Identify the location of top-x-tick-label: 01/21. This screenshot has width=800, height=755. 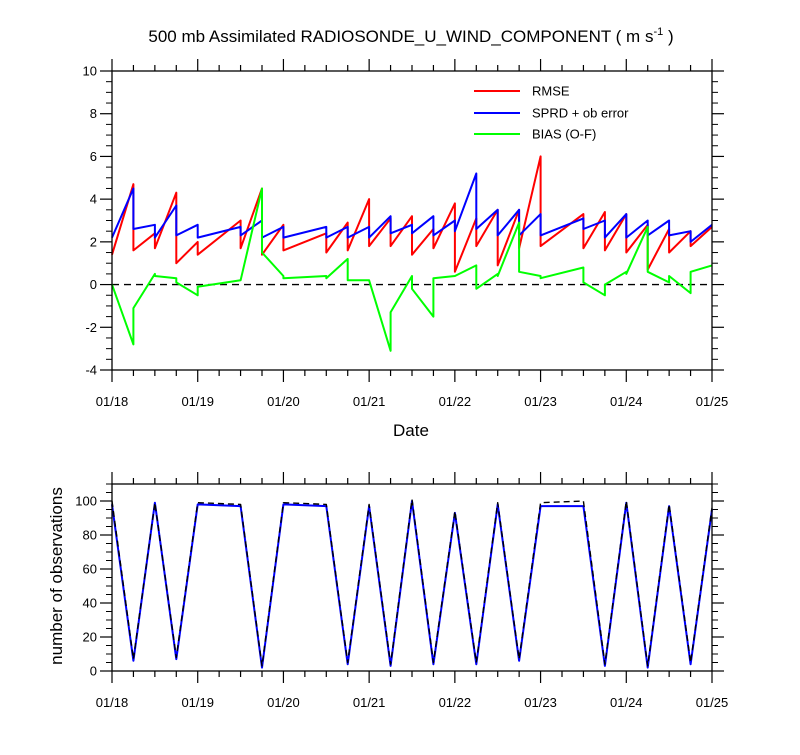
(369, 401).